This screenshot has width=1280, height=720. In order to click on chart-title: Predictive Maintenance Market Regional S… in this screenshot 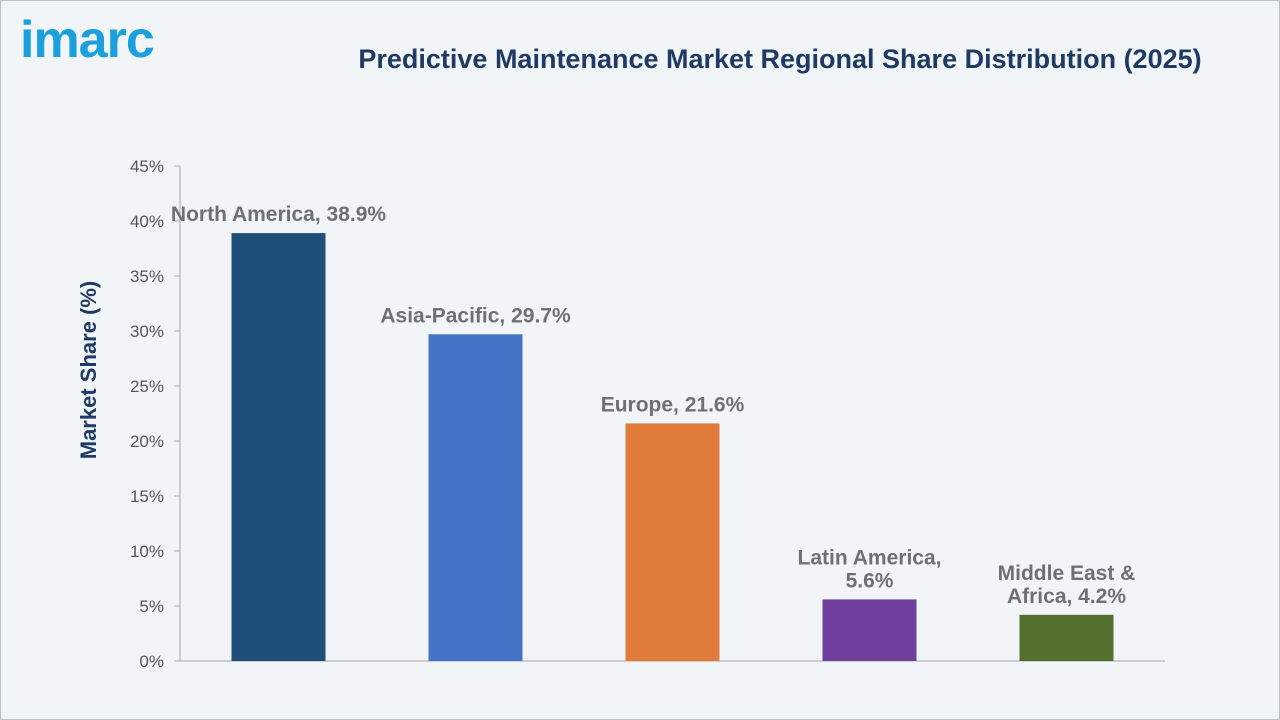, I will do `click(780, 59)`.